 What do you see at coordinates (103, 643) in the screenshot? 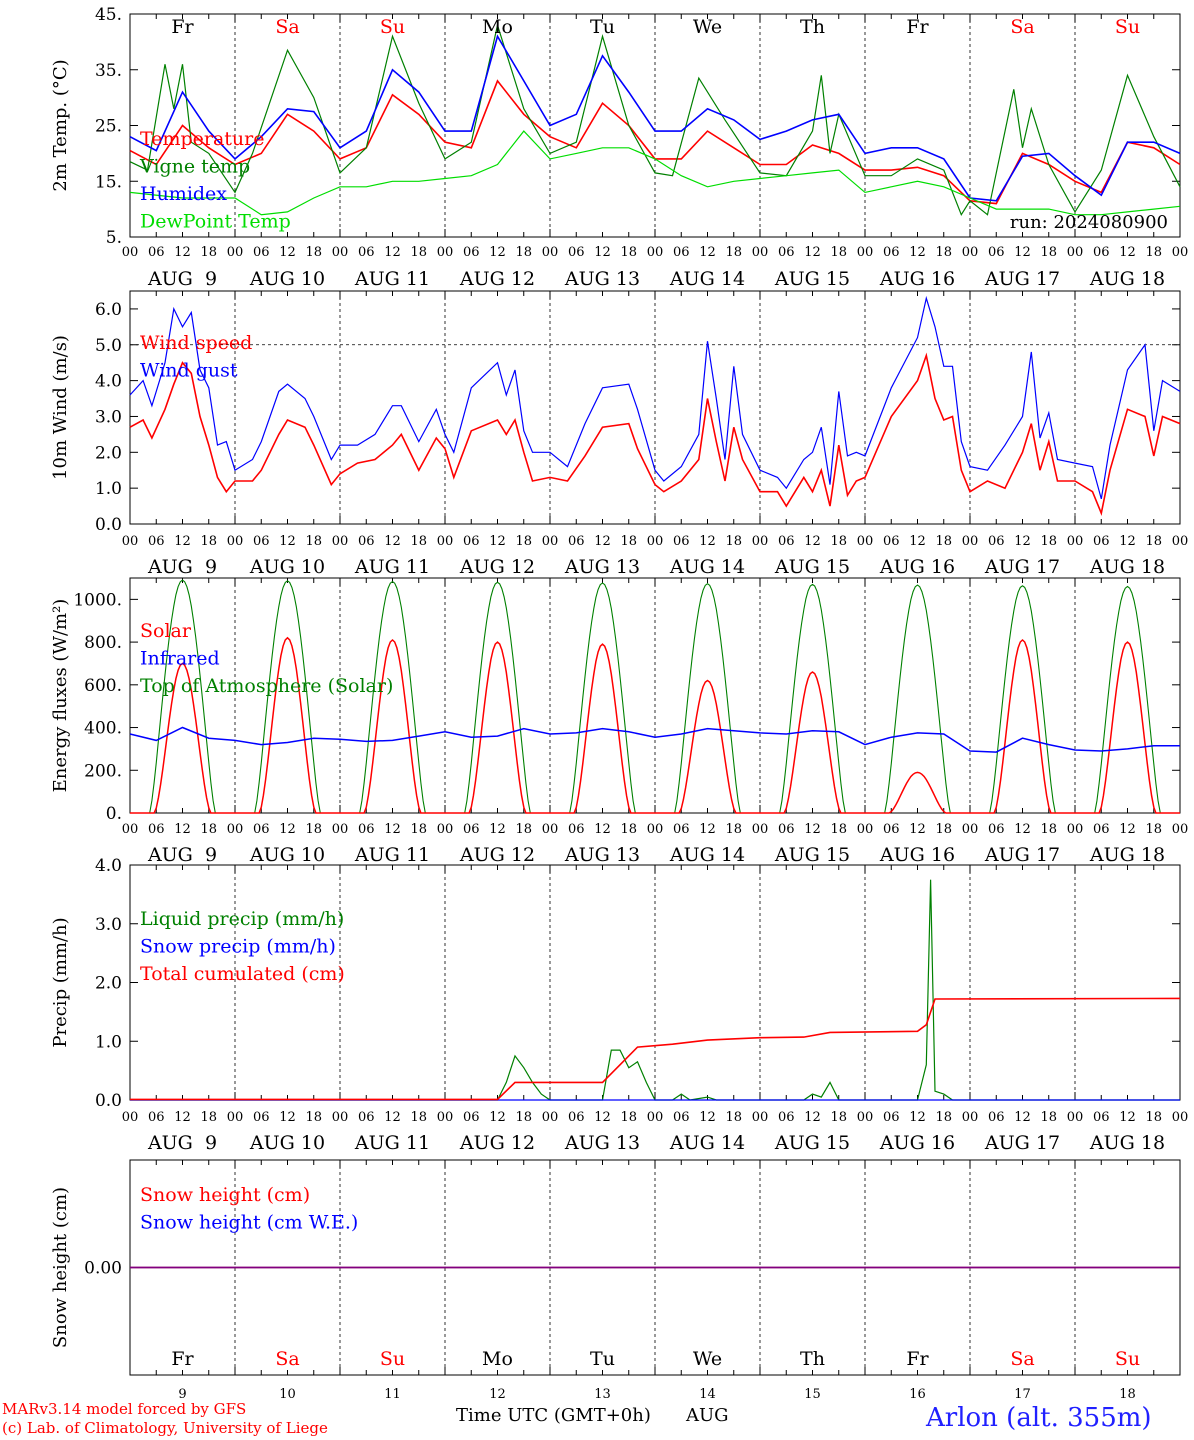
I see `y-tick-label: 800.` at bounding box center [103, 643].